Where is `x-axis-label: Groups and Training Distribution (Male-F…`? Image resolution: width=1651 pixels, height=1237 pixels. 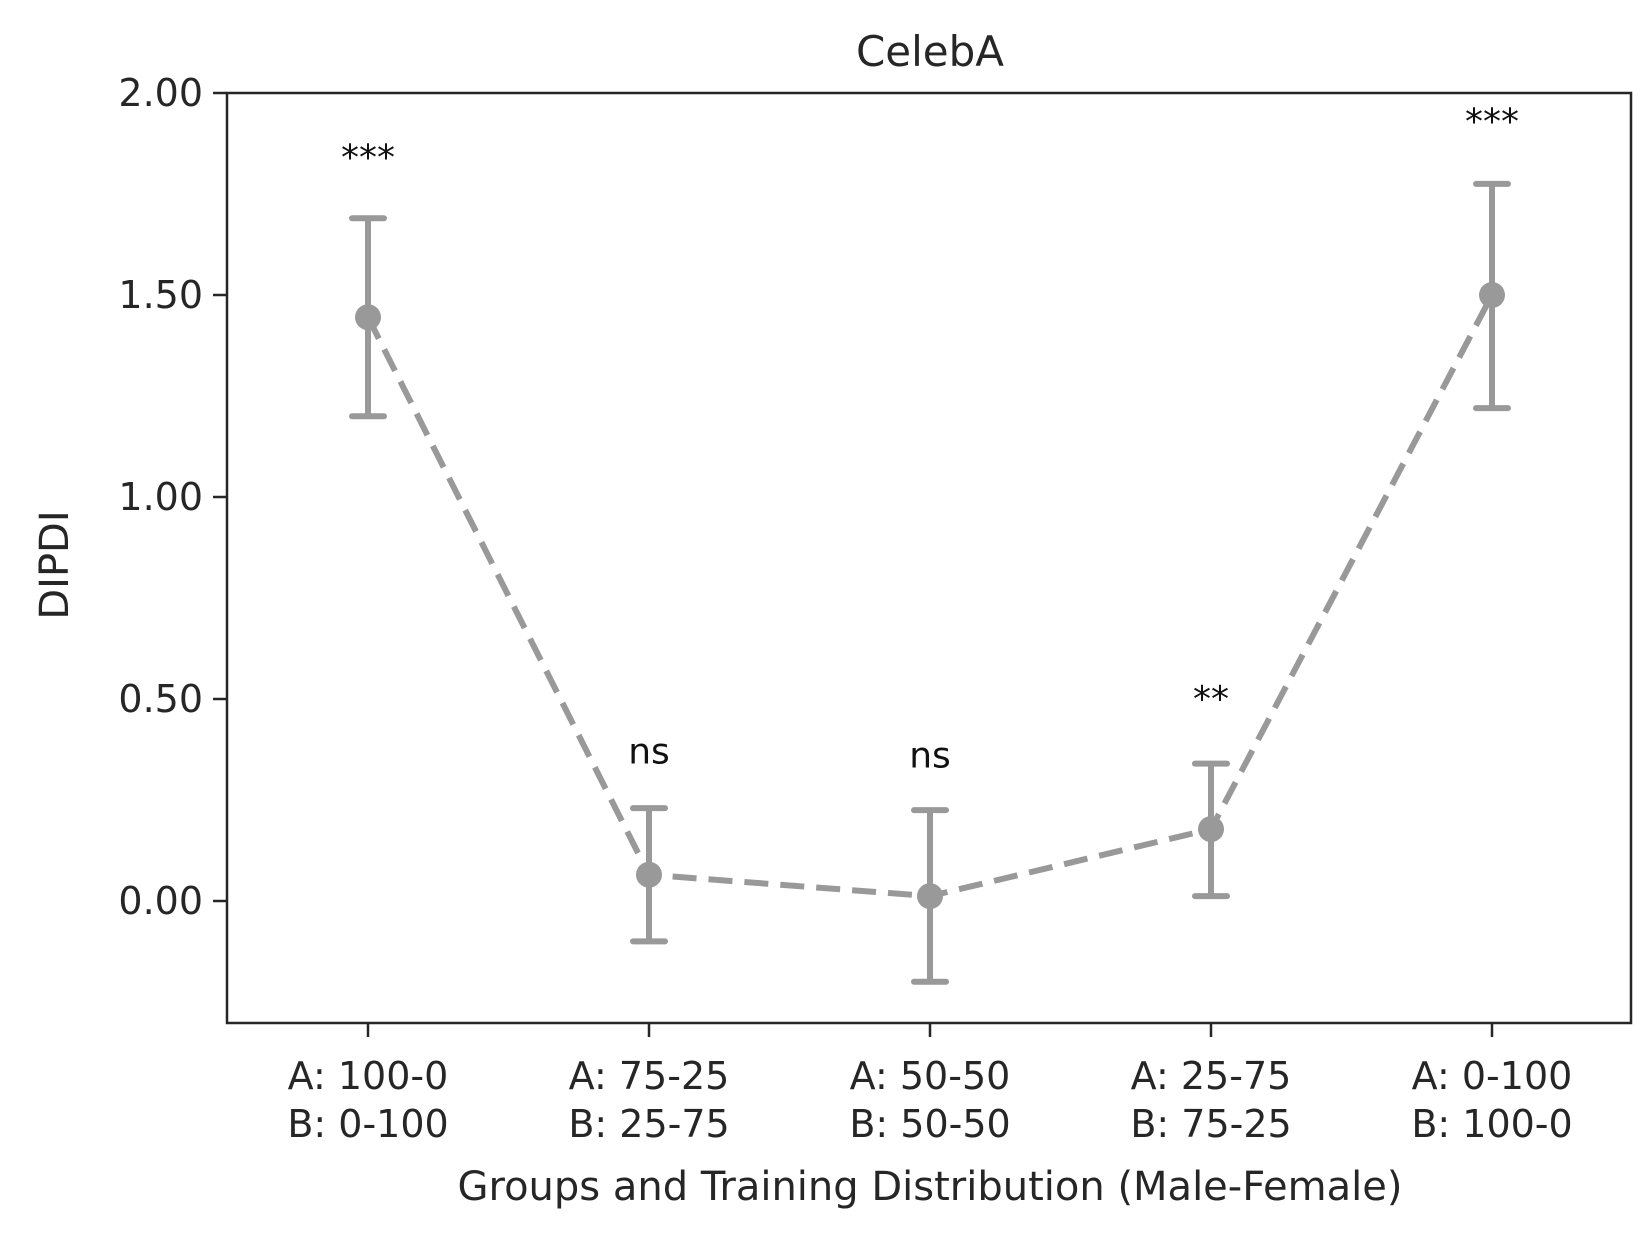 x-axis-label: Groups and Training Distribution (Male-F… is located at coordinates (930, 1187).